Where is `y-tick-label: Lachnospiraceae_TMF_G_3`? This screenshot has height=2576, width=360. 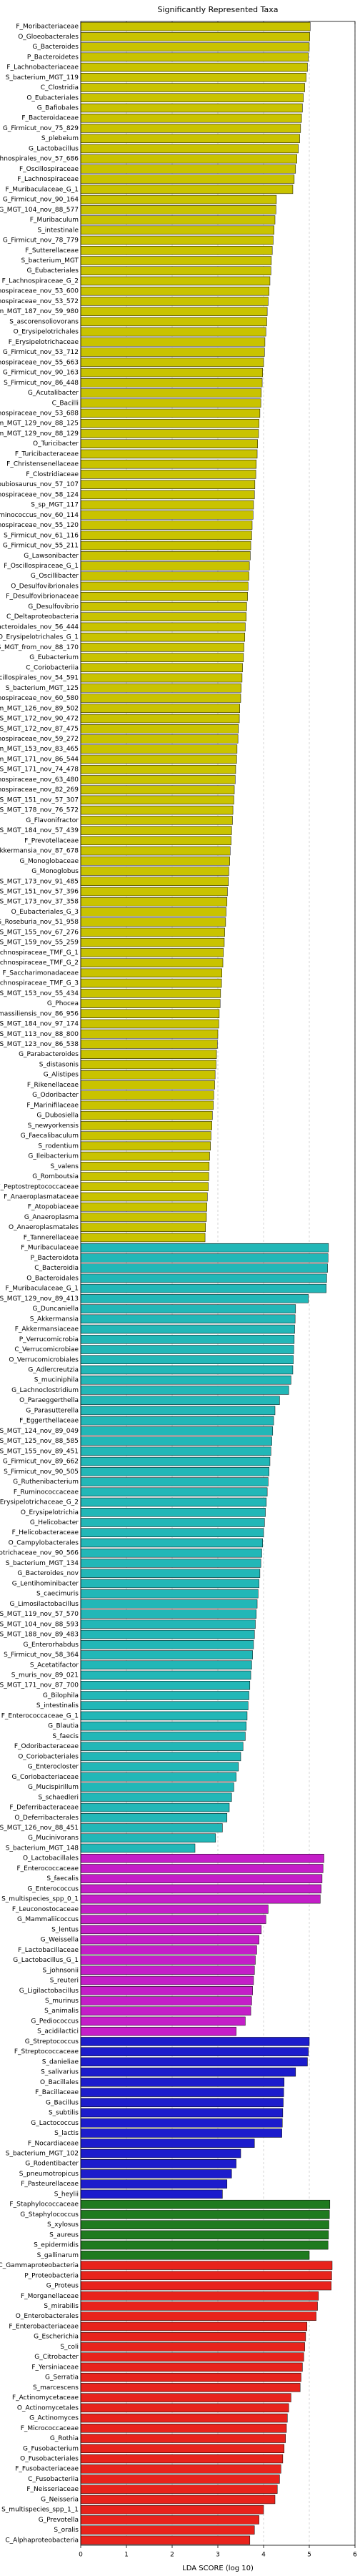
y-tick-label: Lachnospiraceae_TMF_G_3 is located at coordinates (39, 983).